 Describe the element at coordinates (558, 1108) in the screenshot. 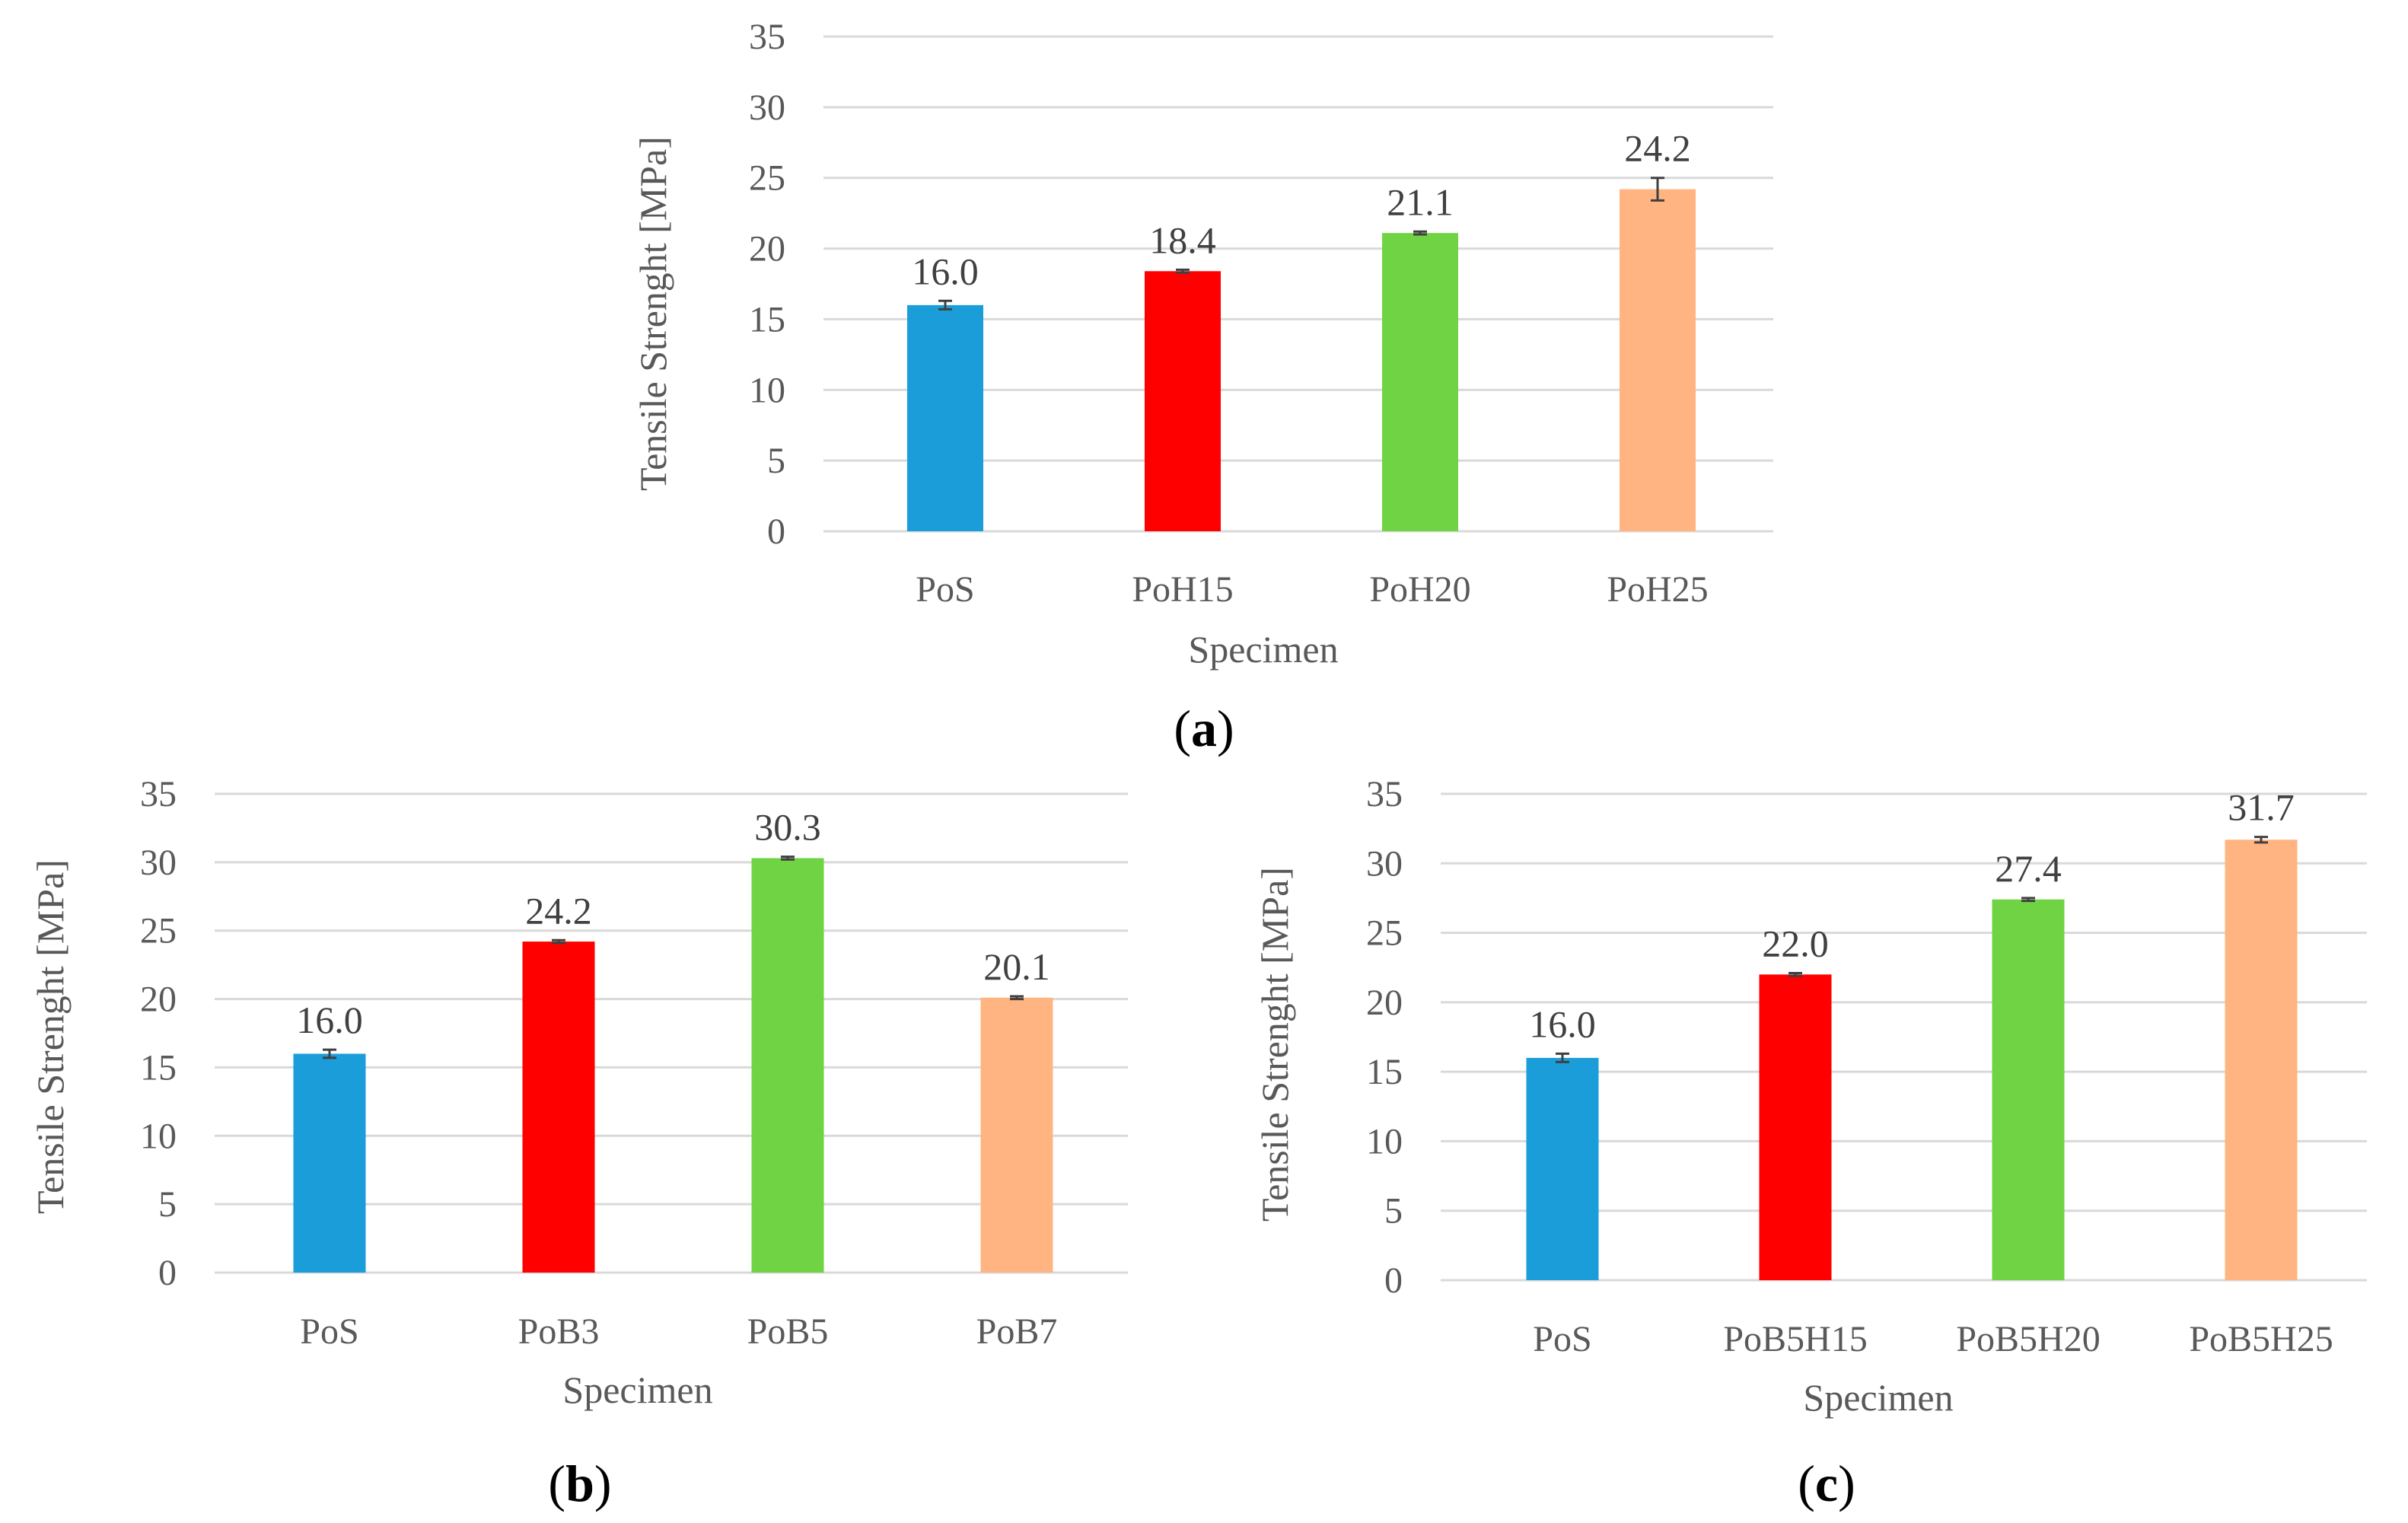

I see `bar-pob3` at that location.